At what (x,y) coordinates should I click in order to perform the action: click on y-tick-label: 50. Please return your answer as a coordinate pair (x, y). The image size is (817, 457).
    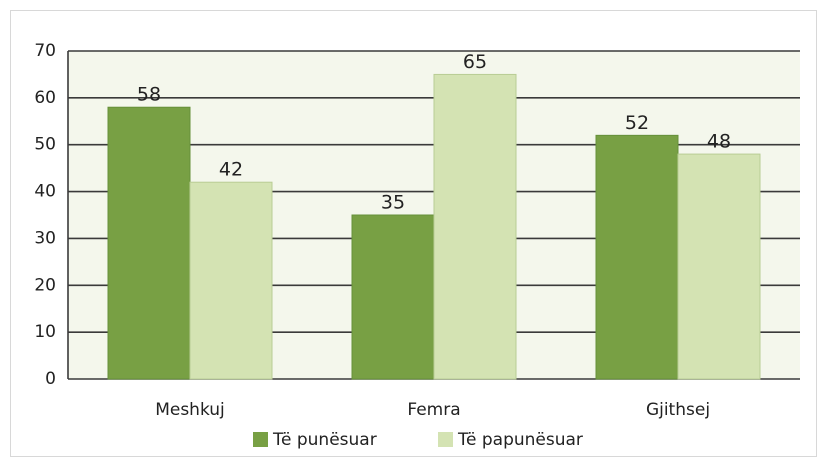
    Looking at the image, I should click on (45, 145).